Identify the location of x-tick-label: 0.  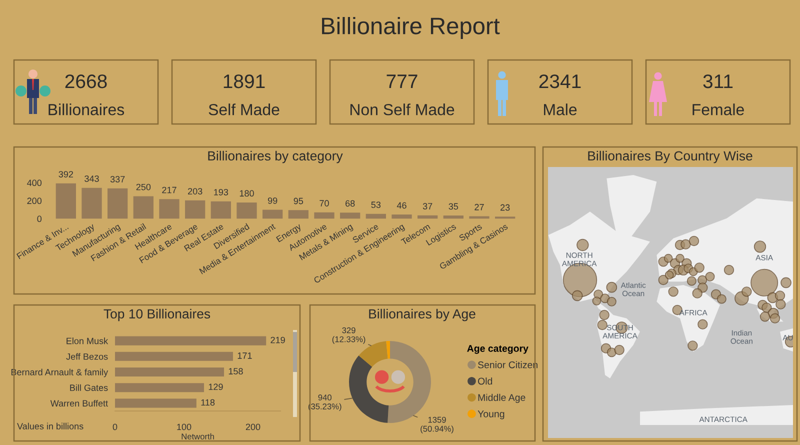
(115, 427).